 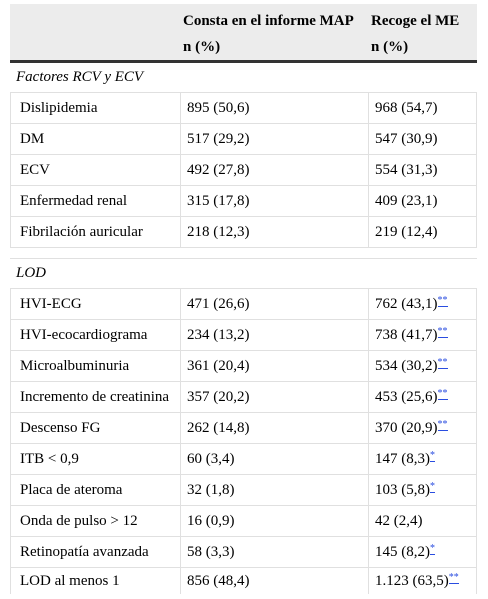 What do you see at coordinates (95, 552) in the screenshot?
I see `row-label: Retinopatía avanzada` at bounding box center [95, 552].